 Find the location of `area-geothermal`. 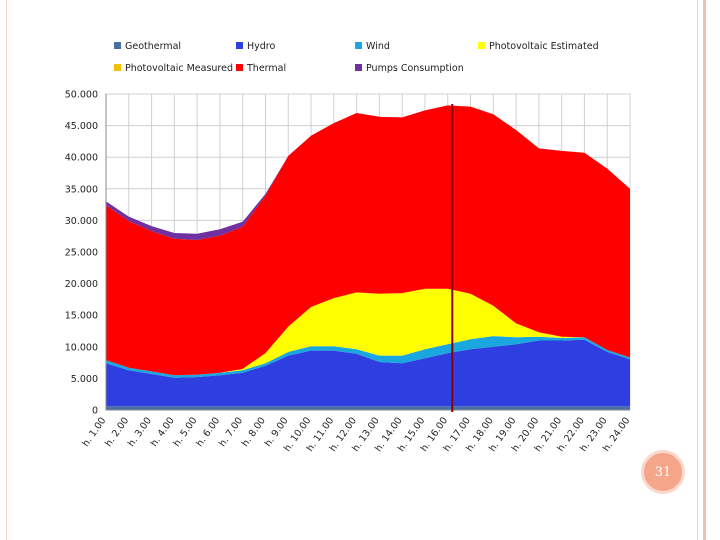

area-geothermal is located at coordinates (368, 408).